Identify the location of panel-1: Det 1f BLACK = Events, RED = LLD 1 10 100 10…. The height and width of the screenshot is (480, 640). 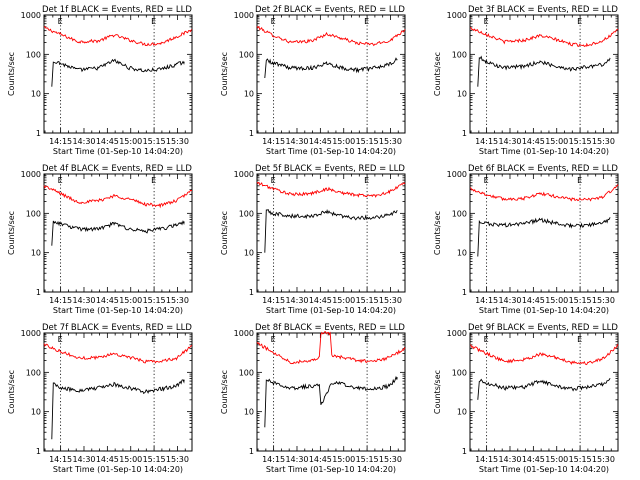
(100, 80).